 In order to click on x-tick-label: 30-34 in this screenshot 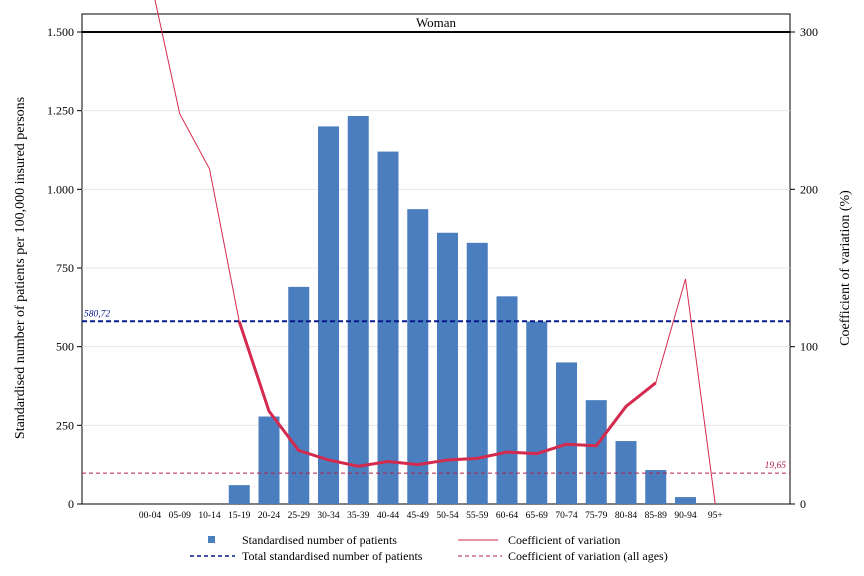, I will do `click(328, 516)`.